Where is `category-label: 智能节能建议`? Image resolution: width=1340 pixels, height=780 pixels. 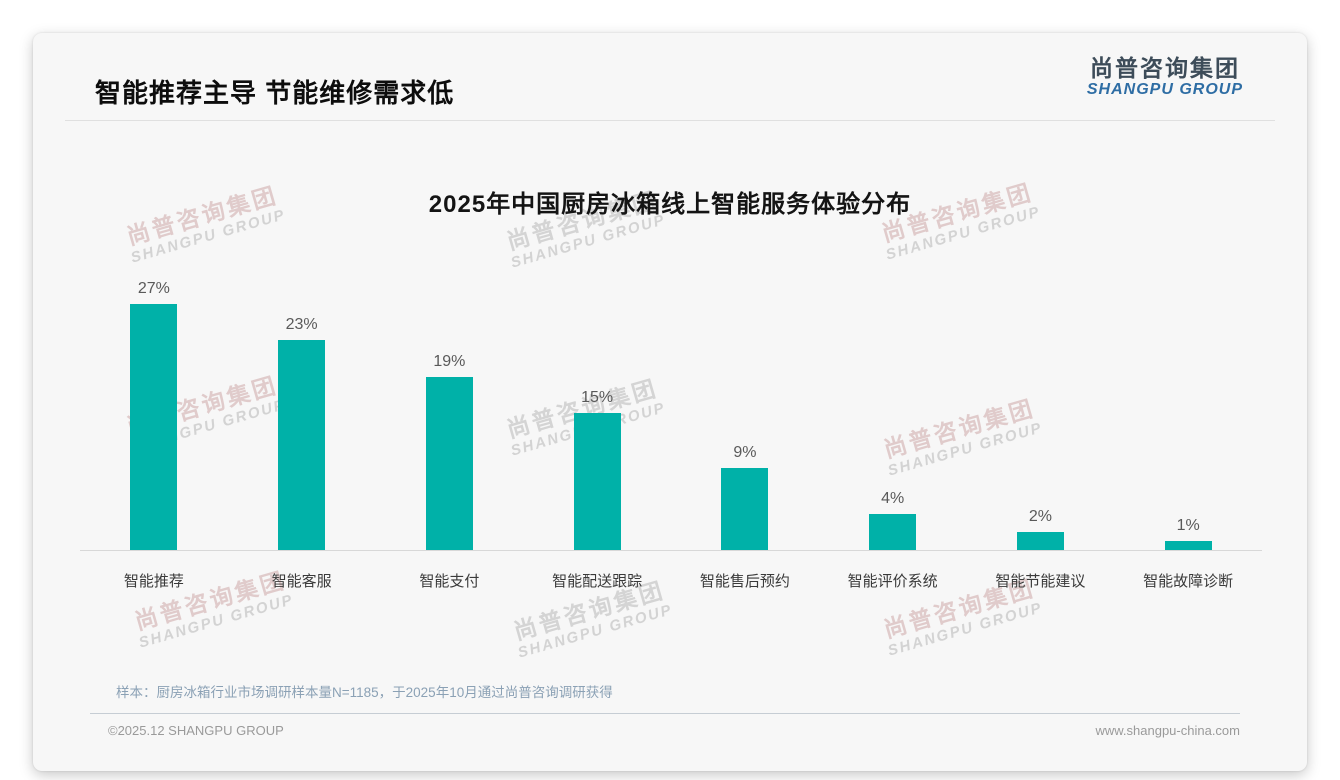
category-label: 智能节能建议 is located at coordinates (1040, 581).